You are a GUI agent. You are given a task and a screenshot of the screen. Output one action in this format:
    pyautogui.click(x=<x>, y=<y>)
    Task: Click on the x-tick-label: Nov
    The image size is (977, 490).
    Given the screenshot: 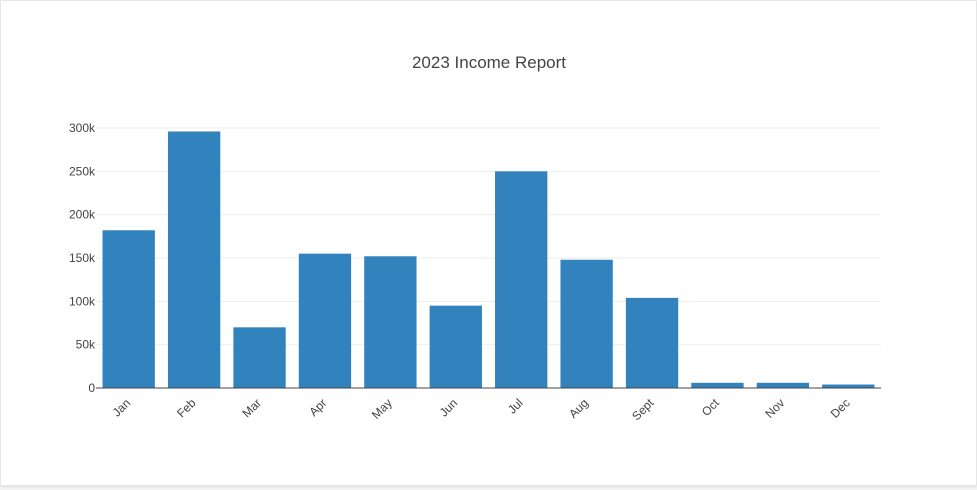 What is the action you would take?
    pyautogui.click(x=774, y=408)
    